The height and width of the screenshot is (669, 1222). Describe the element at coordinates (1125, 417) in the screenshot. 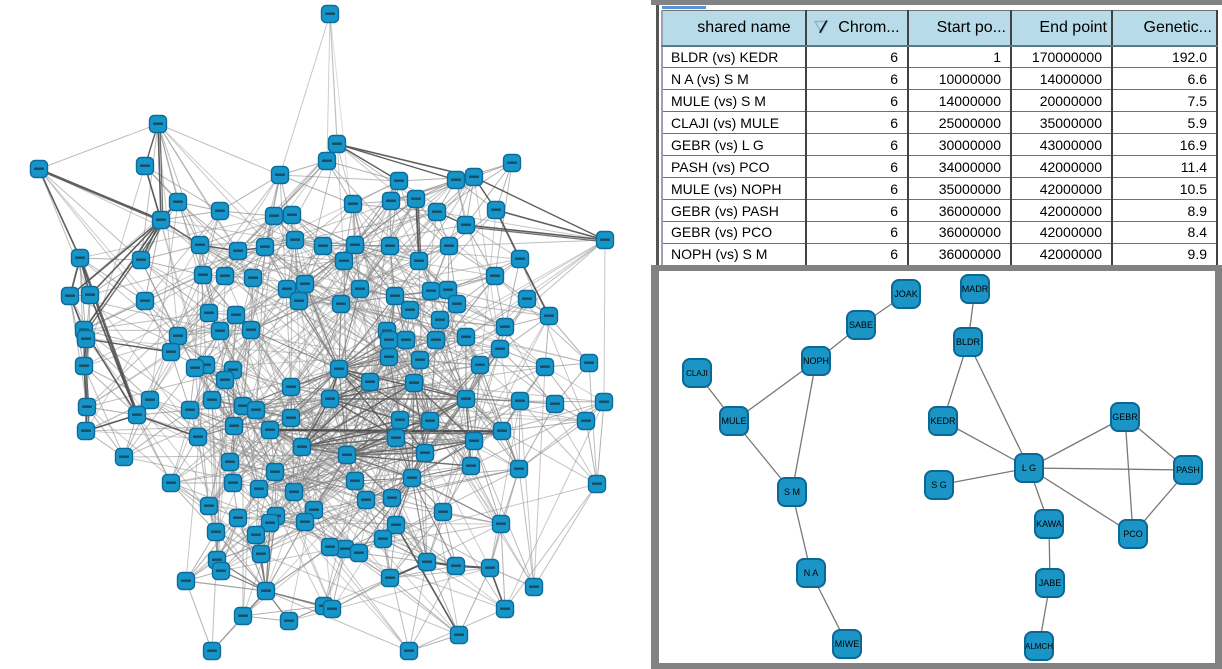

I see `svg-text: GEBR` at that location.